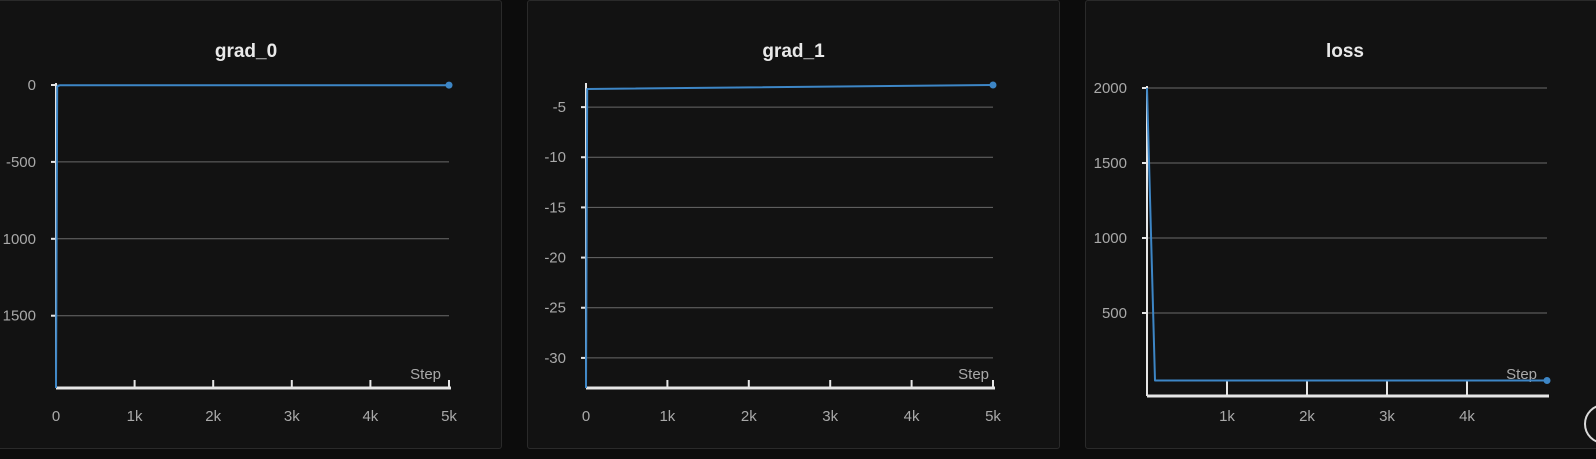  What do you see at coordinates (555, 207) in the screenshot?
I see `y-tick-label: -15` at bounding box center [555, 207].